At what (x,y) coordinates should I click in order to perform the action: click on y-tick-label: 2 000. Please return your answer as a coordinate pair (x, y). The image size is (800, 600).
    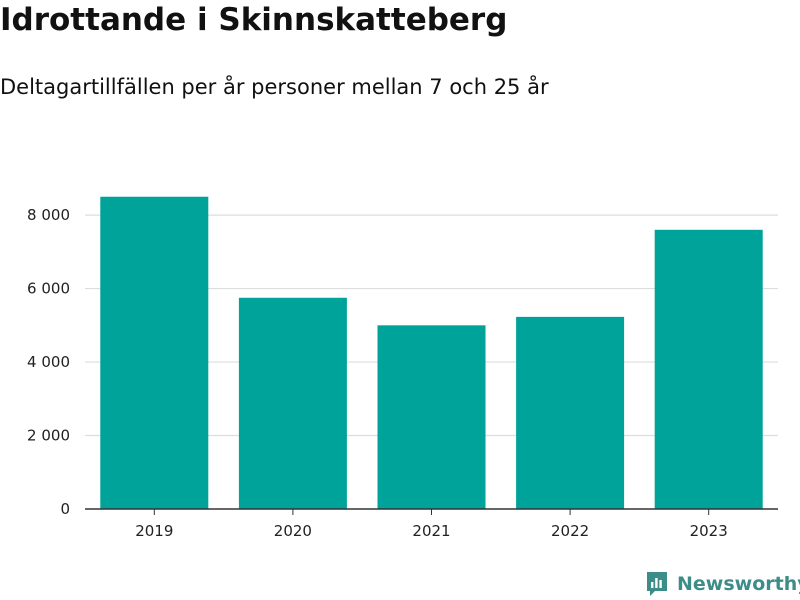
    Looking at the image, I should click on (48, 436).